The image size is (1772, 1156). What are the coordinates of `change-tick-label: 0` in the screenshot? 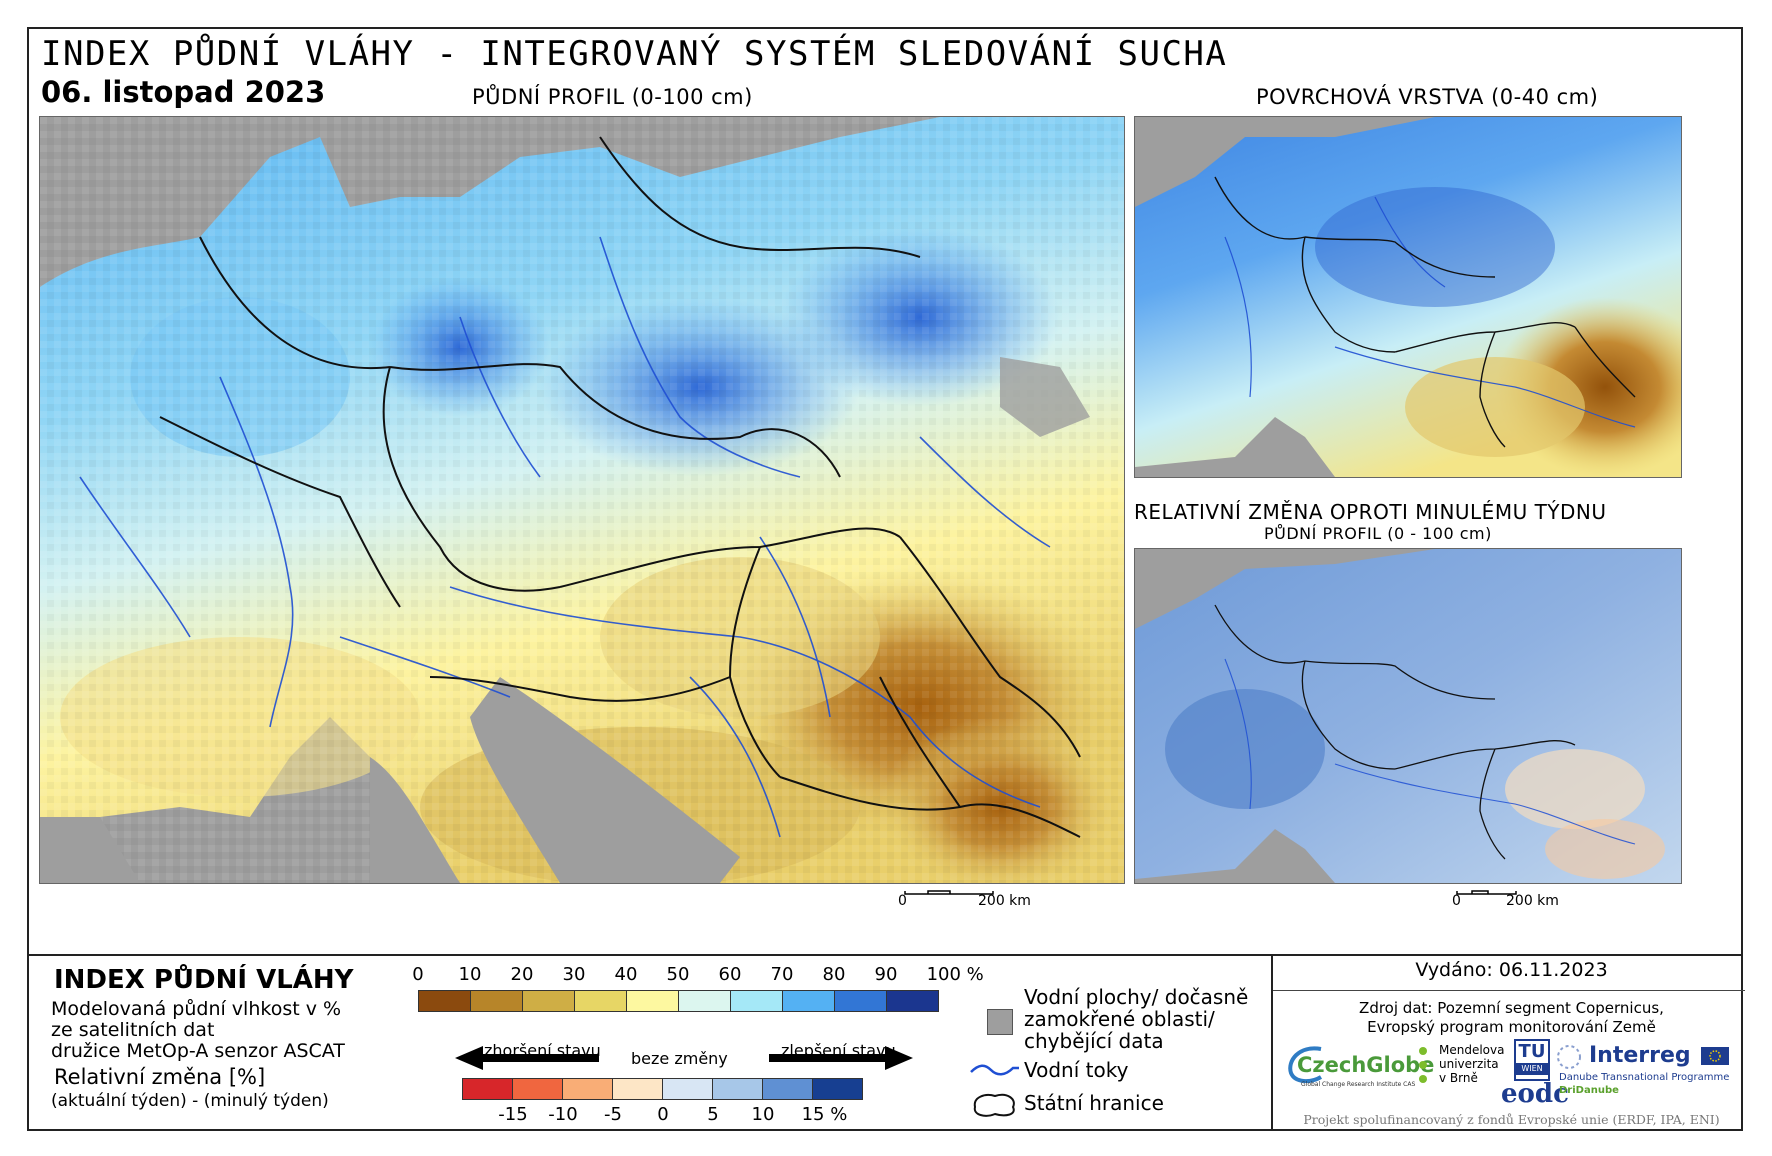 It's located at (663, 1114).